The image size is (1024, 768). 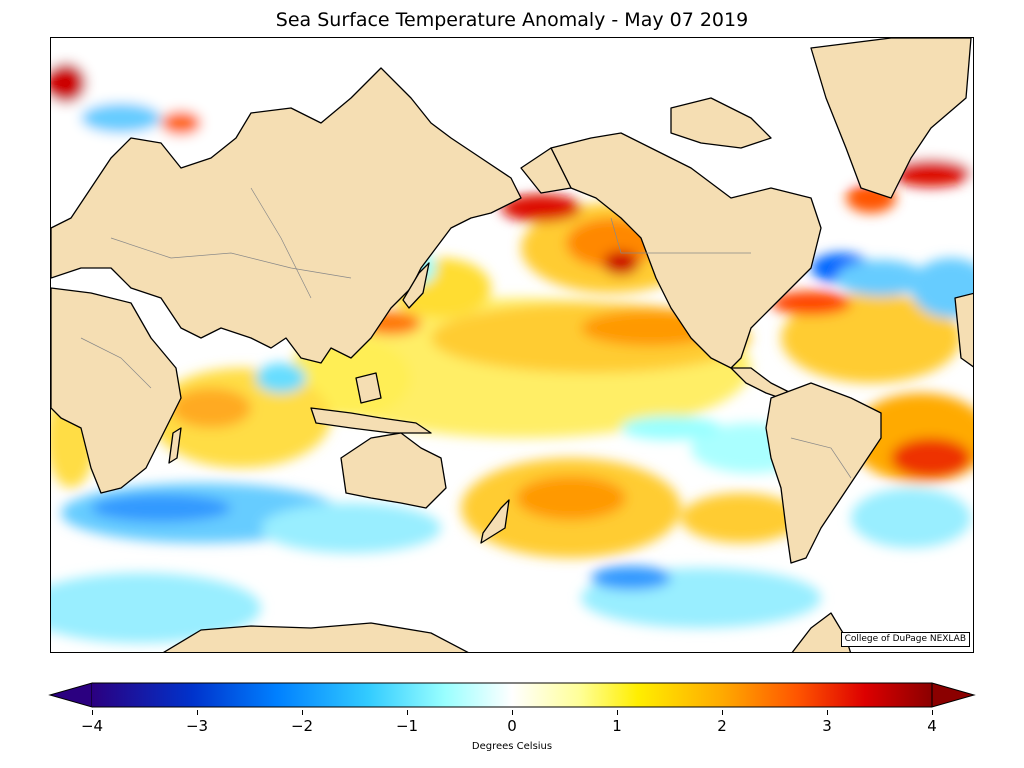 What do you see at coordinates (932, 726) in the screenshot?
I see `colorbar-tick-label: 4` at bounding box center [932, 726].